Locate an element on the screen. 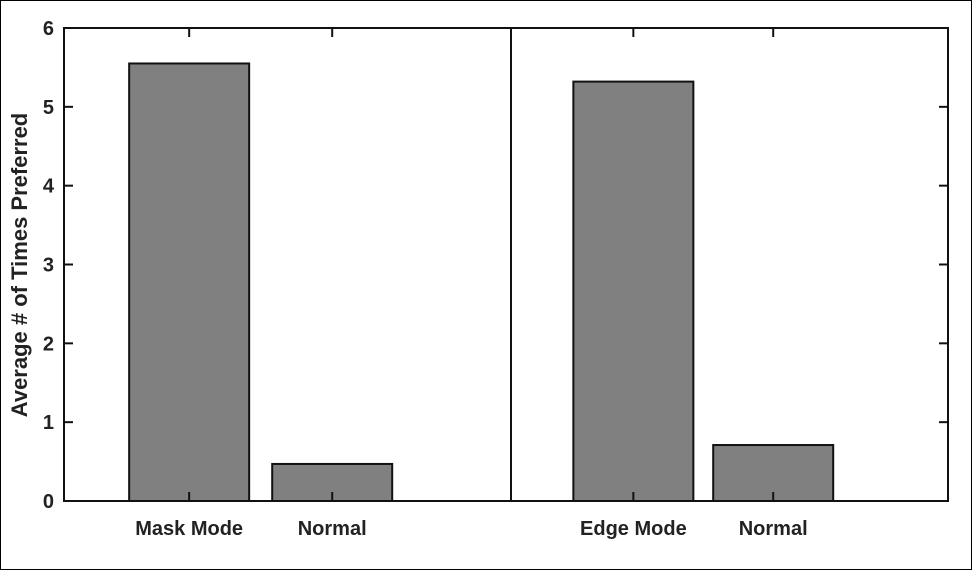 Image resolution: width=972 pixels, height=571 pixels. category-label-2-1: Edge Mode is located at coordinates (633, 529).